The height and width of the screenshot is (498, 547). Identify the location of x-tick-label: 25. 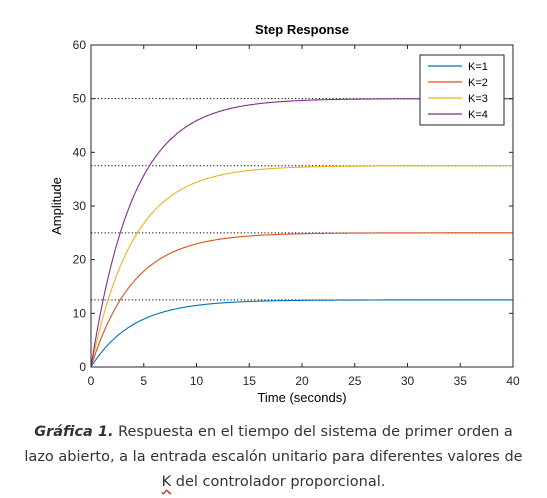
(355, 381).